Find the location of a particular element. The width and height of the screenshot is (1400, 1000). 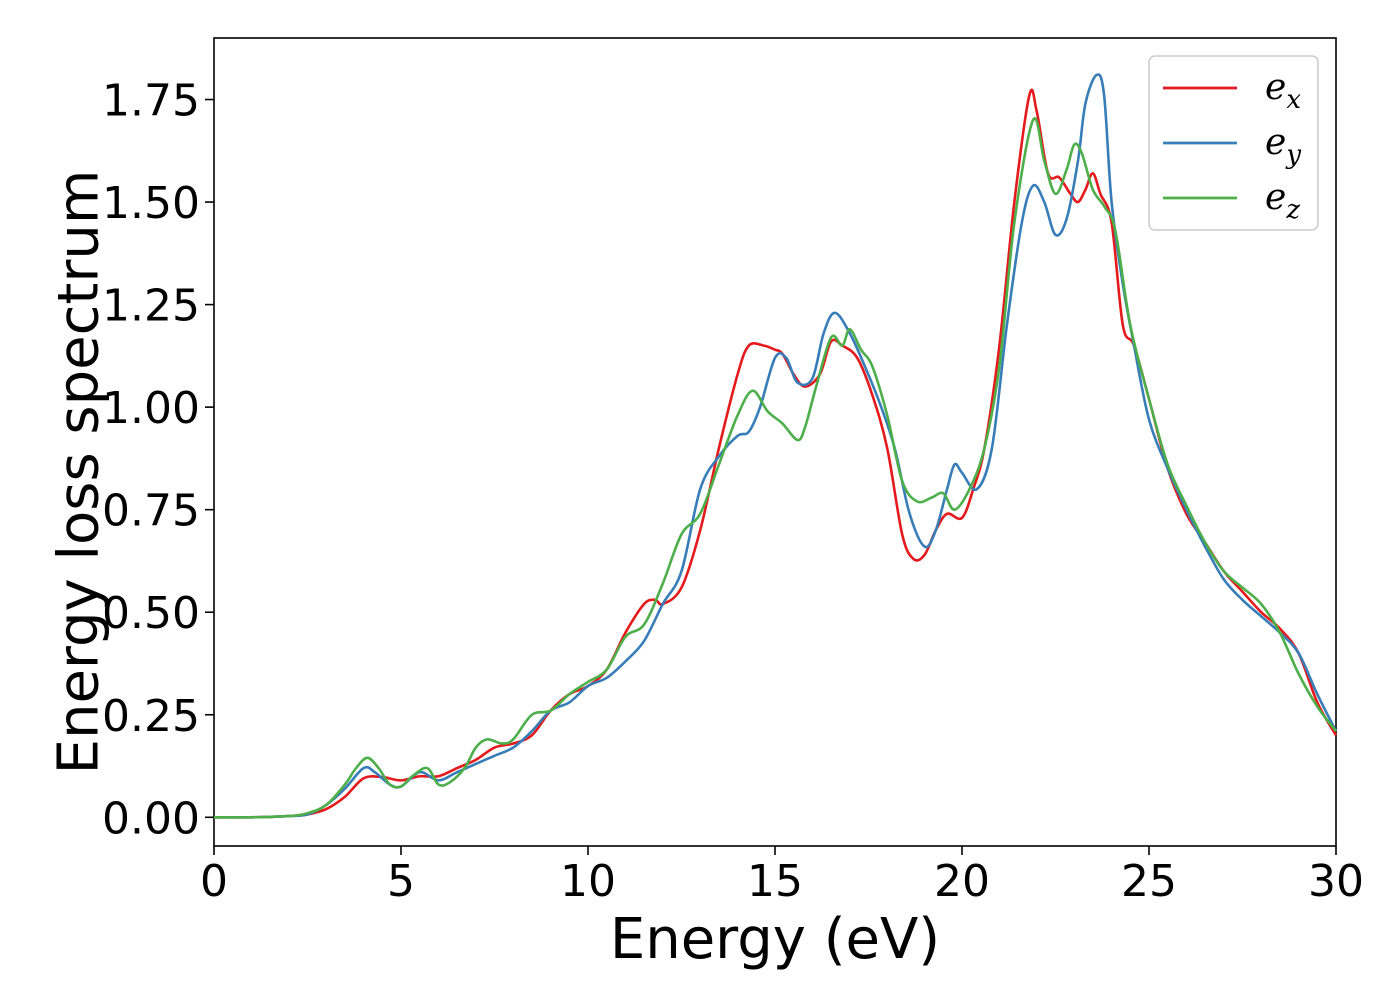

y-tick-label: 0.00 is located at coordinates (151, 818).